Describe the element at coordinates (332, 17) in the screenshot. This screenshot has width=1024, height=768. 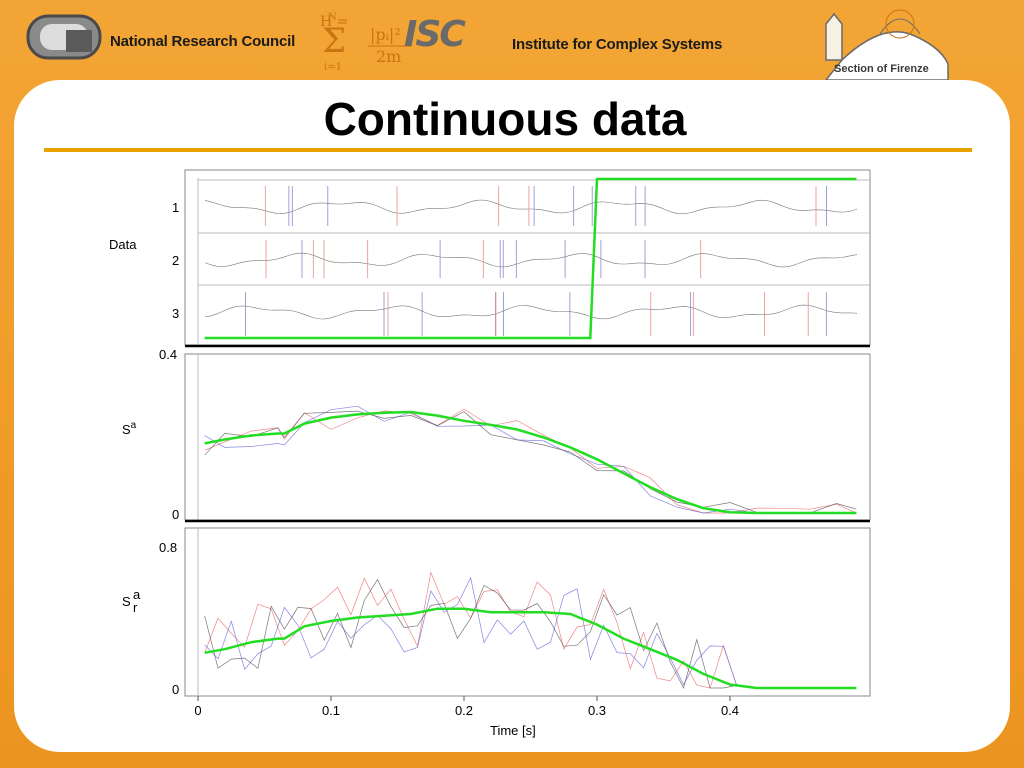
I see `svg-text: N` at that location.